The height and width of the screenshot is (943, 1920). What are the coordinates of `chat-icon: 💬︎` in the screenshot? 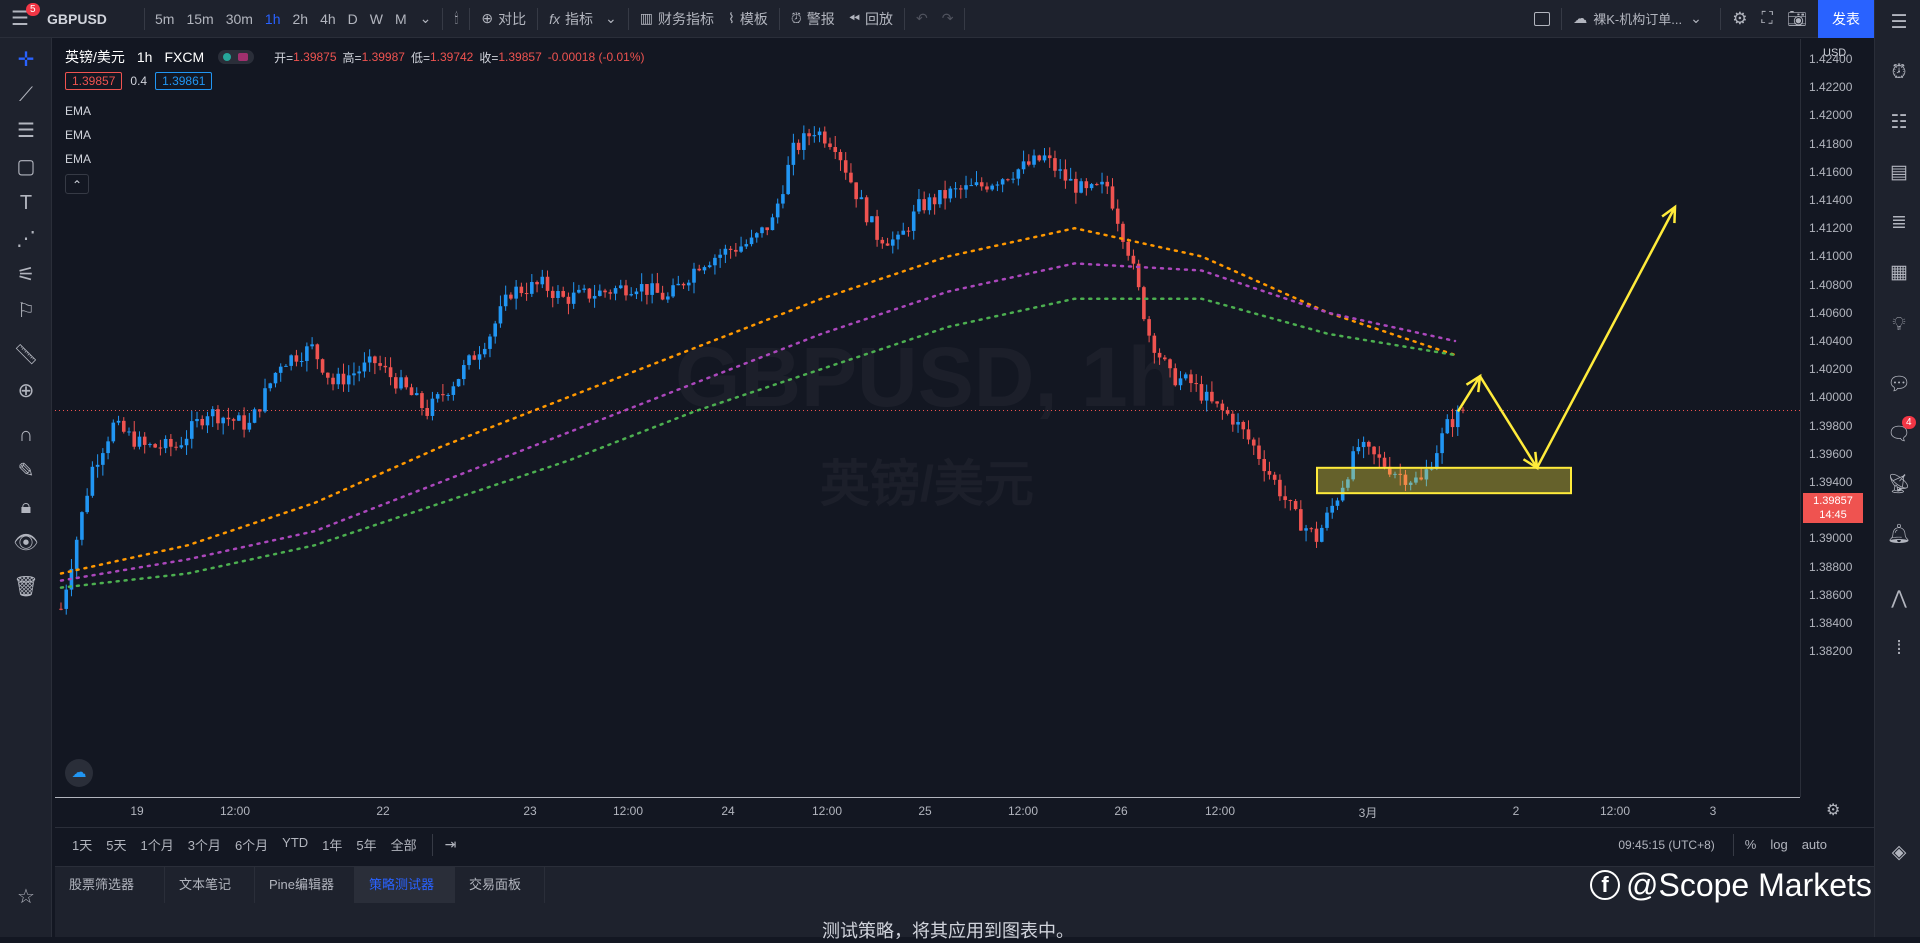 It's located at (1899, 384).